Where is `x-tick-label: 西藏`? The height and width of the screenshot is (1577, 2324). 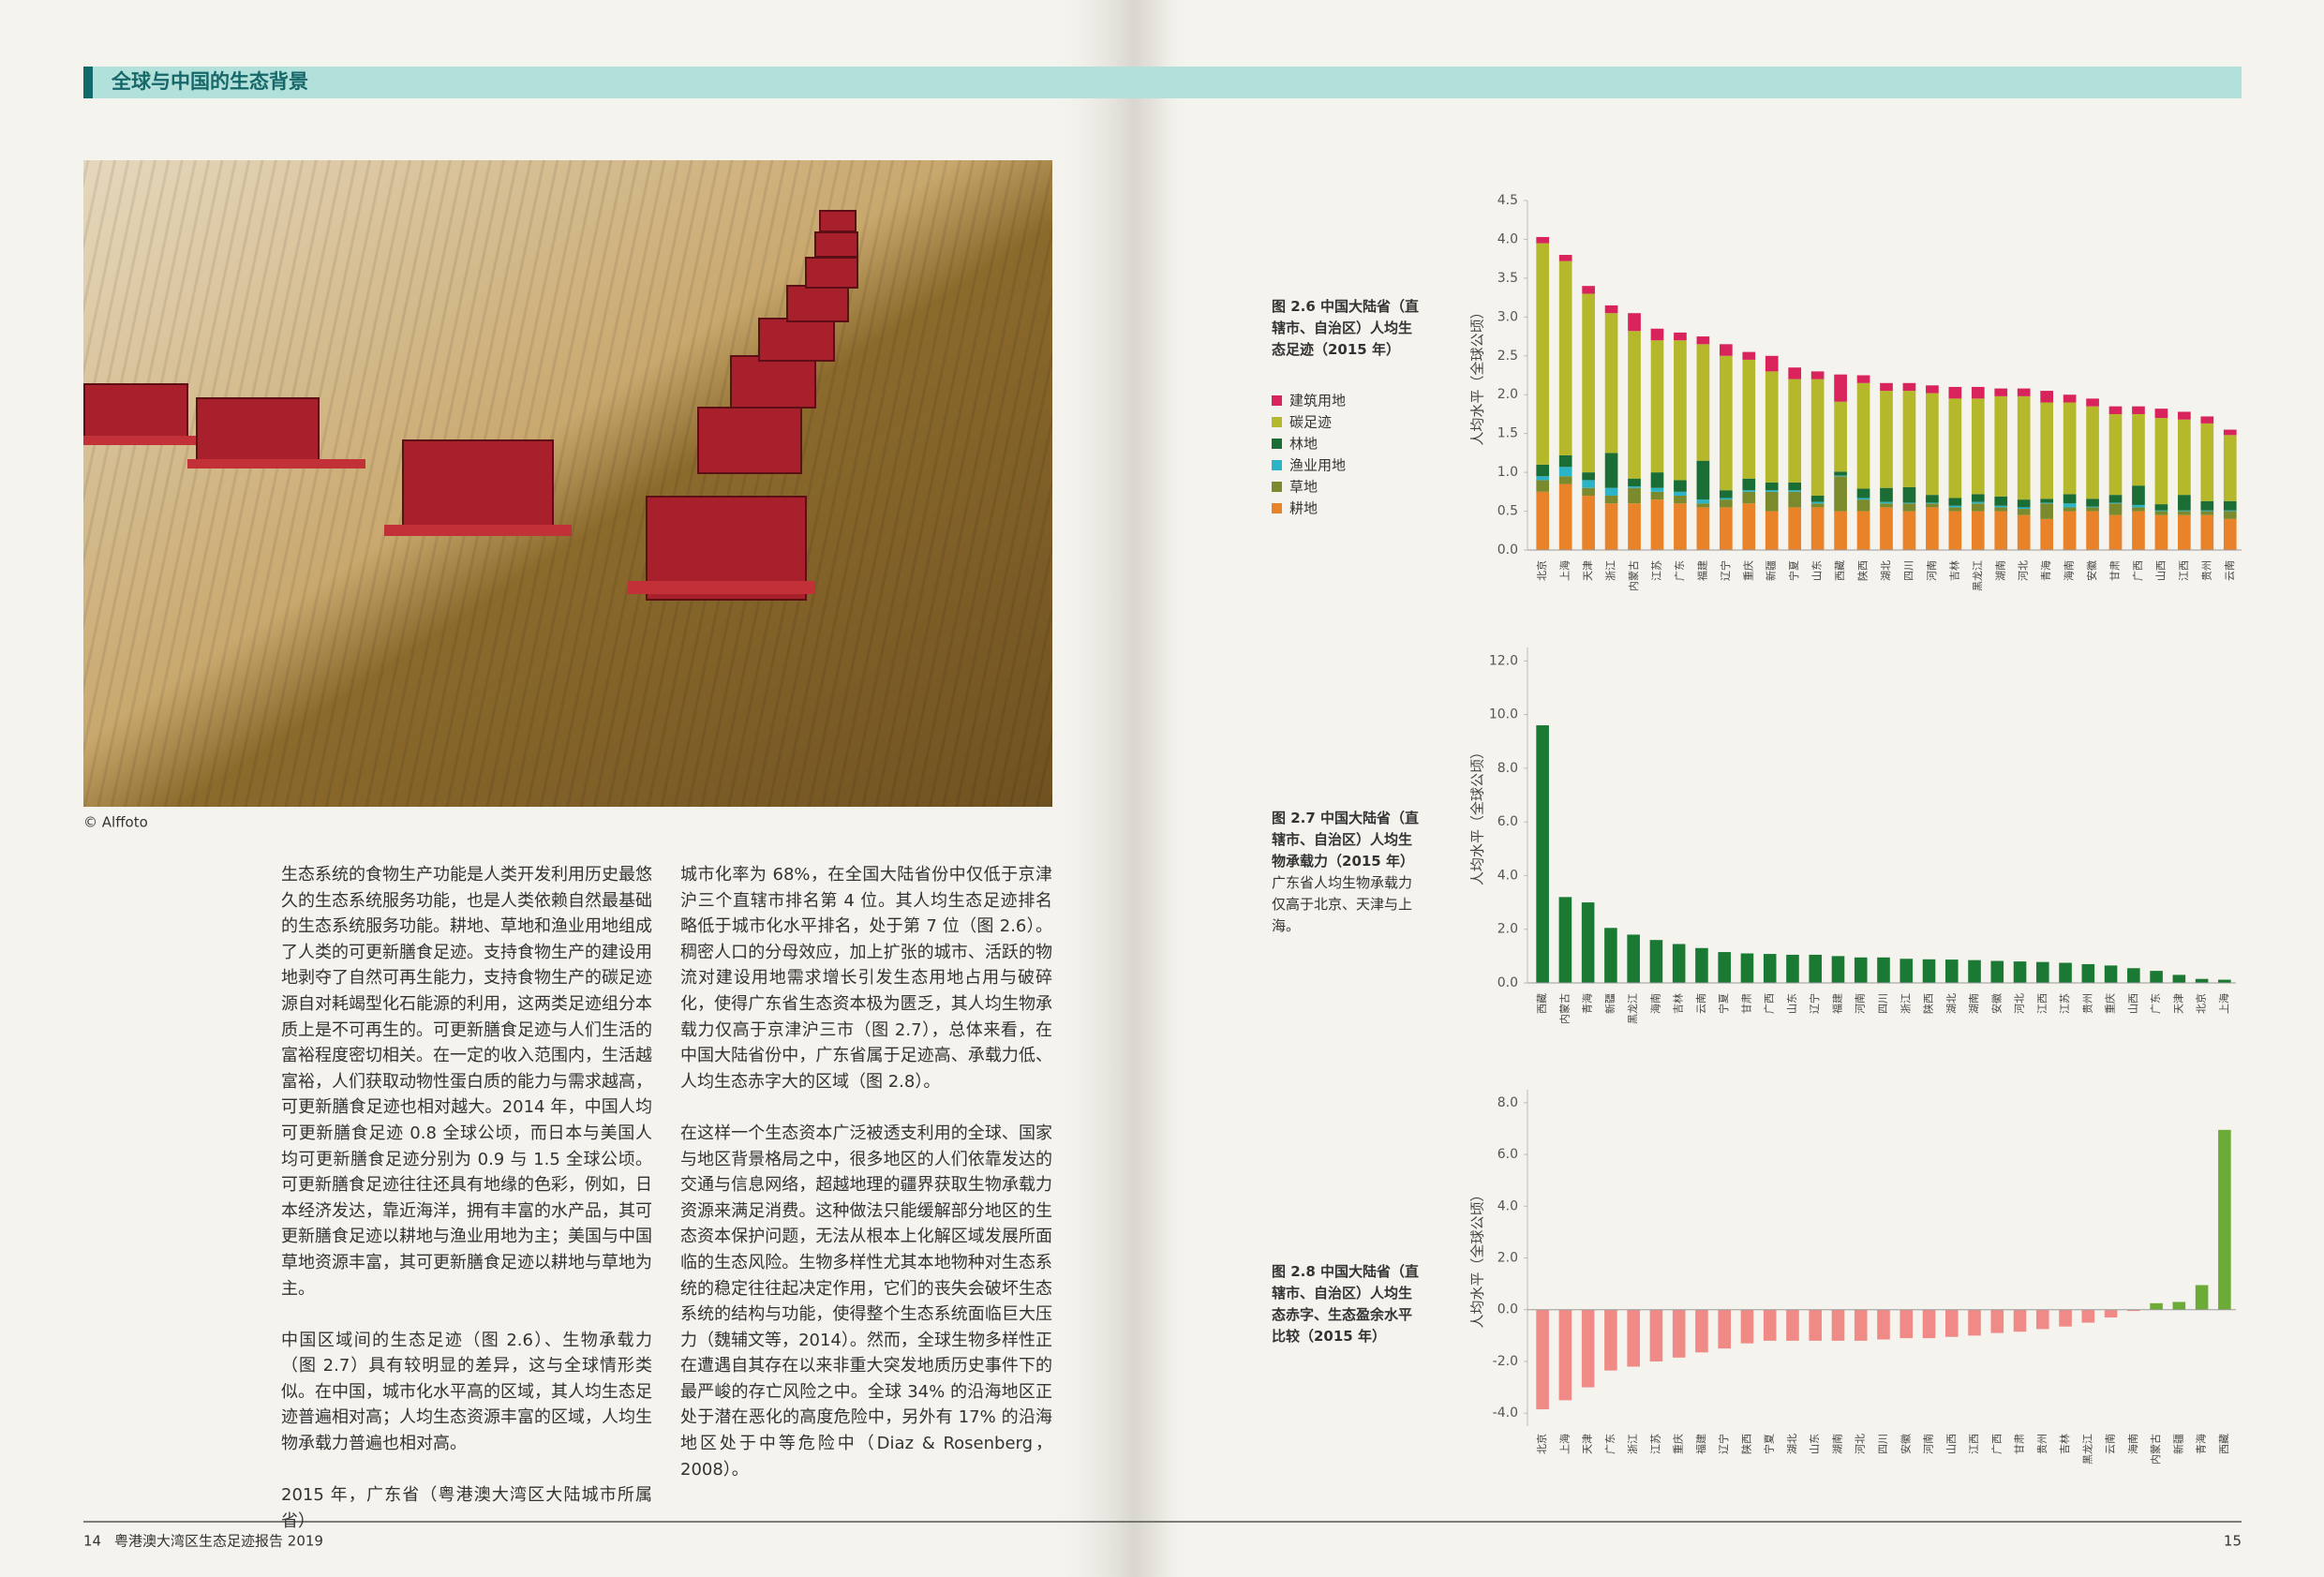
x-tick-label: 西藏 is located at coordinates (1542, 1003).